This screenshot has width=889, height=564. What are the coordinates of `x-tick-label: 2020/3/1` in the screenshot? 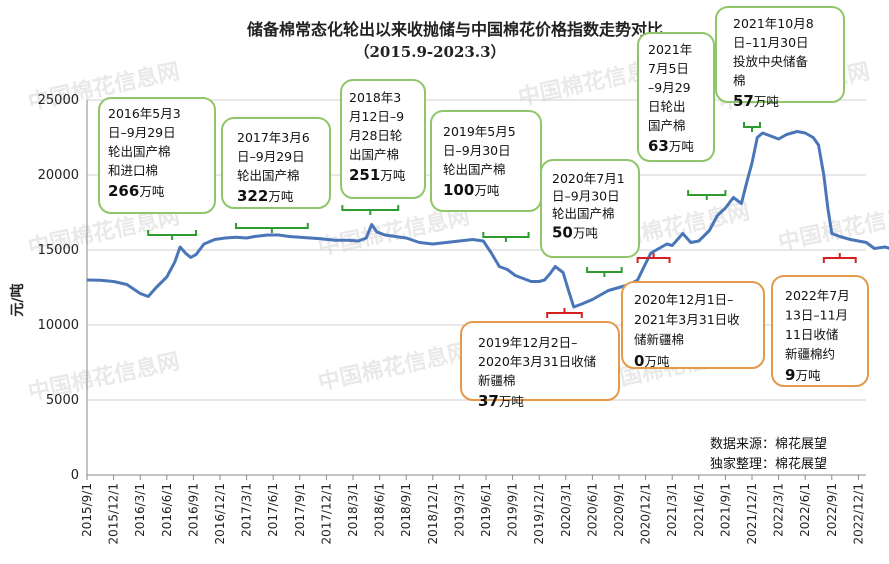 It's located at (566, 510).